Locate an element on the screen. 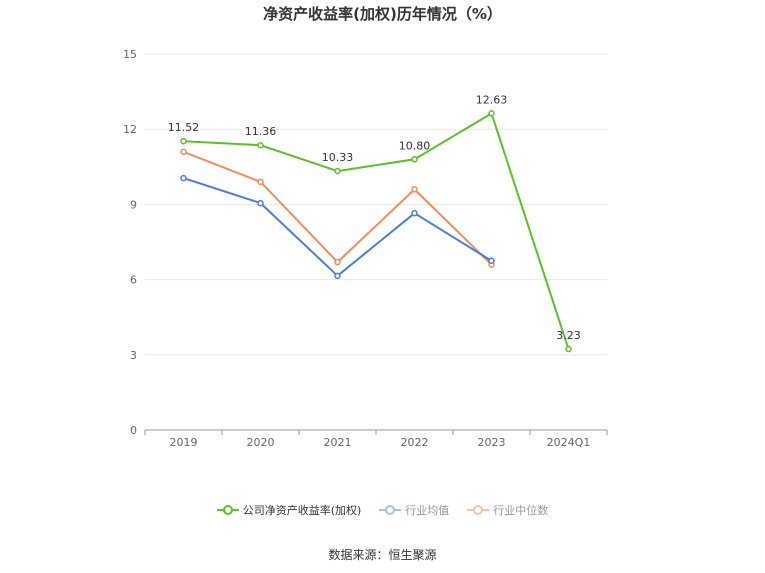 This screenshot has width=765, height=573. y-tick-label: 3 is located at coordinates (133, 355).